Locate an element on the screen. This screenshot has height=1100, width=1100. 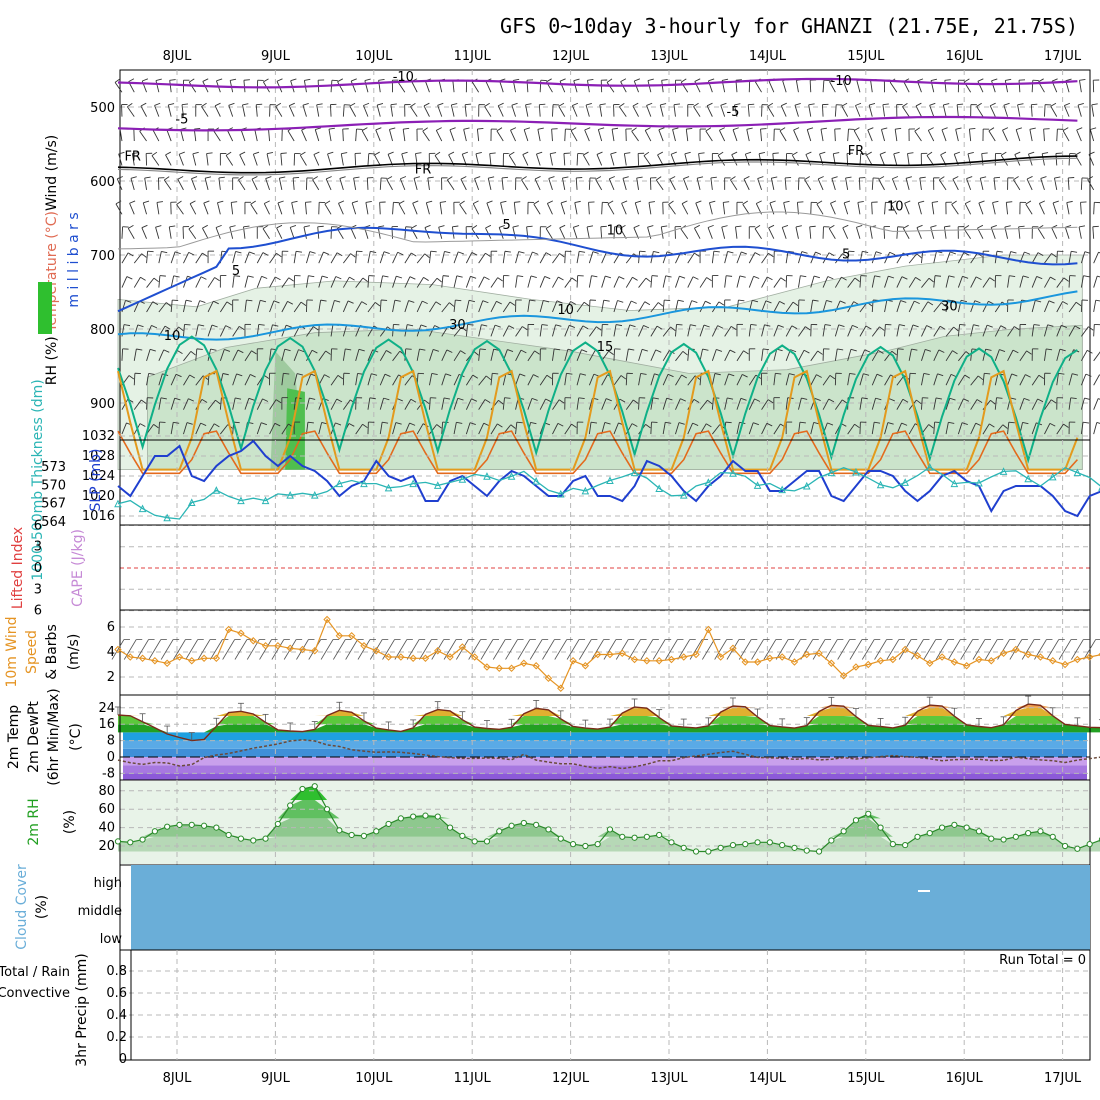
rh-tick-label: 20 is located at coordinates (106, 846).